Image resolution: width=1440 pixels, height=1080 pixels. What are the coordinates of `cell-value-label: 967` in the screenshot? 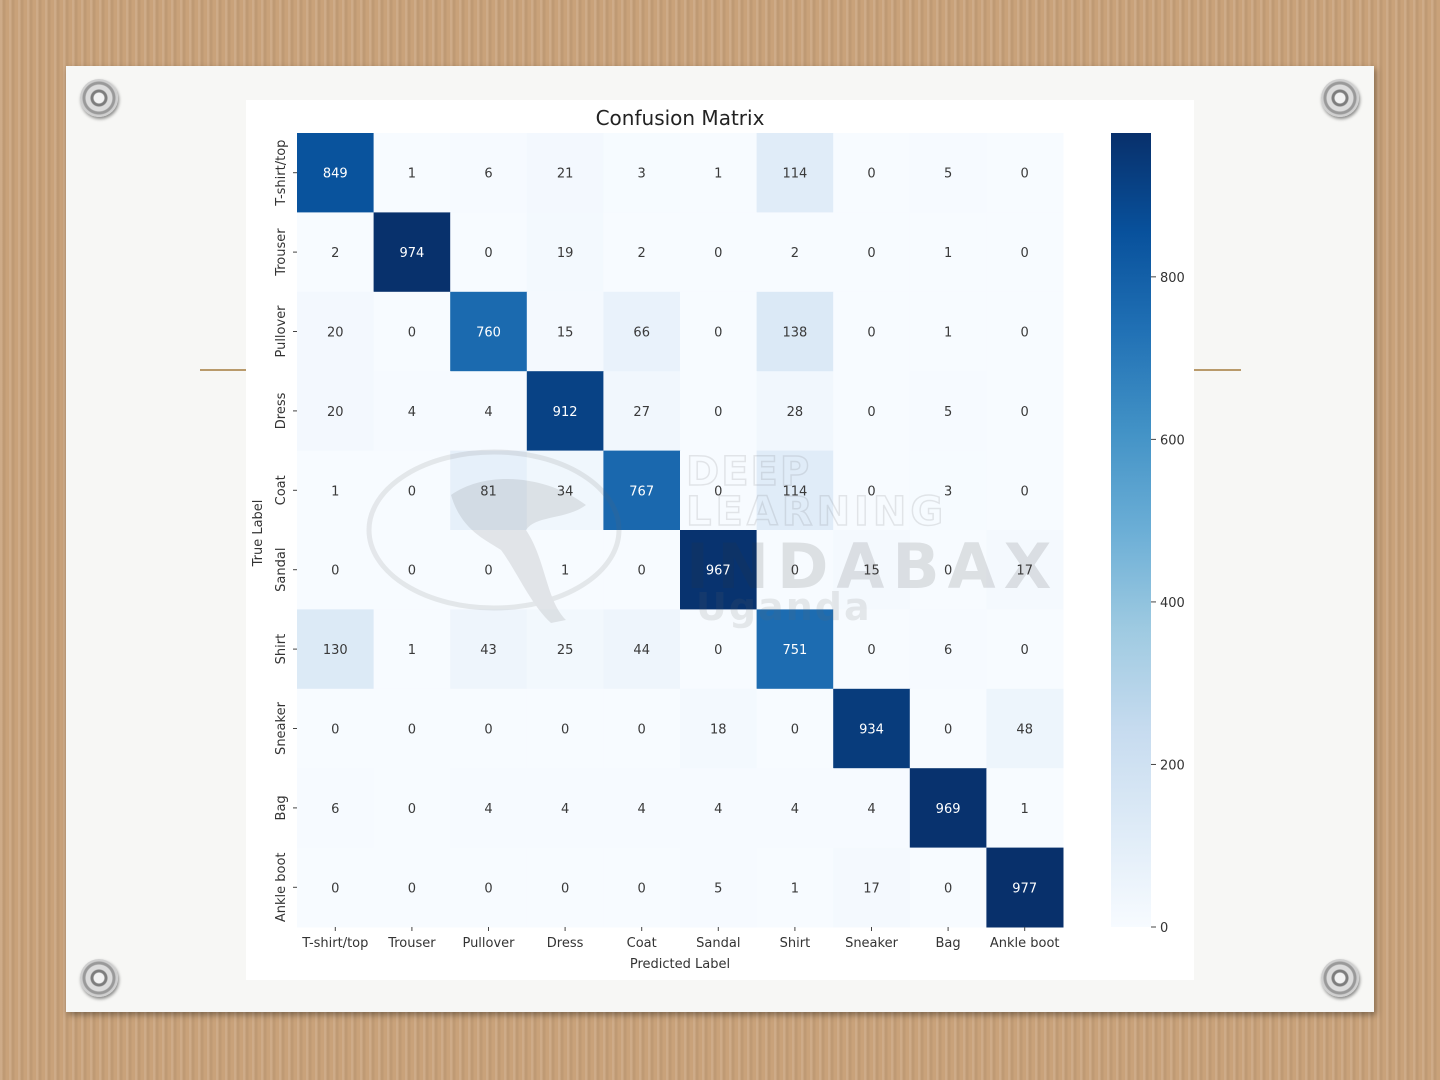 It's located at (718, 571).